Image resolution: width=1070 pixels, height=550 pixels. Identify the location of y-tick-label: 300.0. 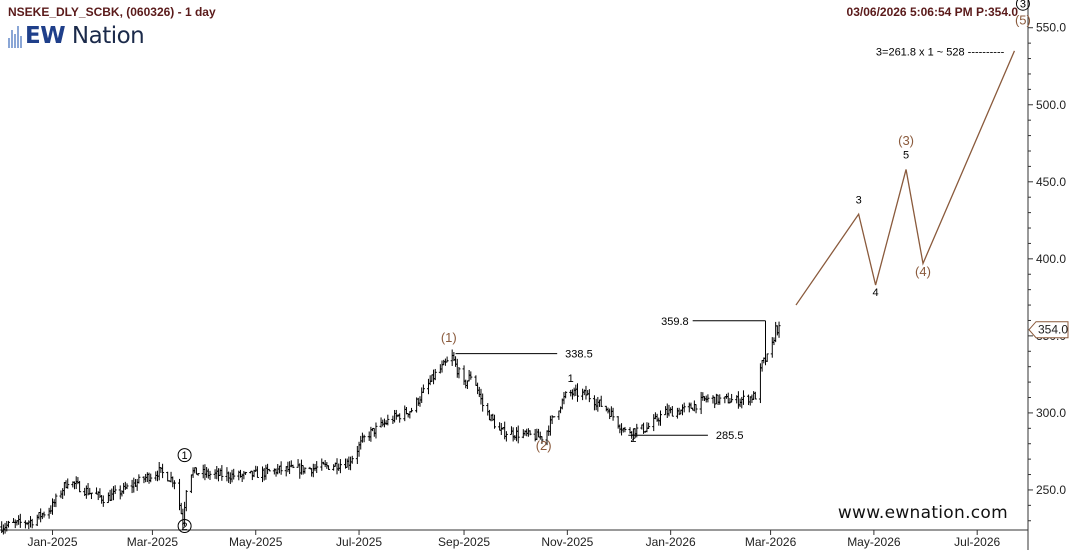
(1051, 413).